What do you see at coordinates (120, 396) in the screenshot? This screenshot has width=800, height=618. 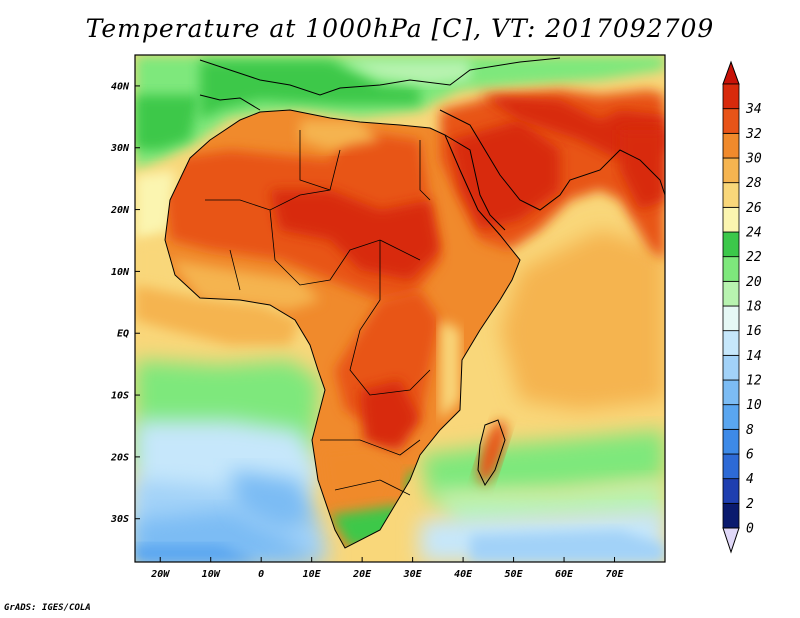 I see `lat-tick-label: 10S` at bounding box center [120, 396].